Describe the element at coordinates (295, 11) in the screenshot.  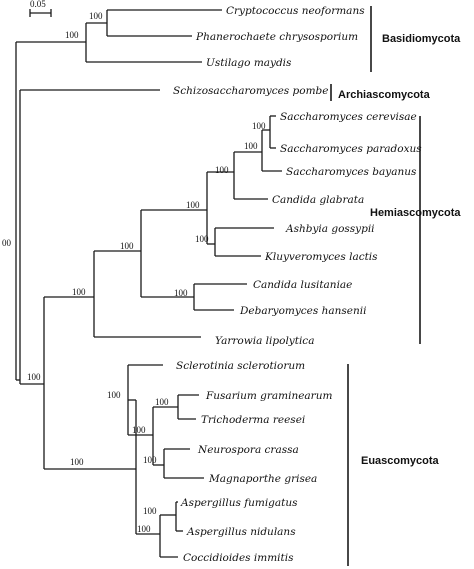
I see `taxon-label: Cryptococcus neoformans` at that location.